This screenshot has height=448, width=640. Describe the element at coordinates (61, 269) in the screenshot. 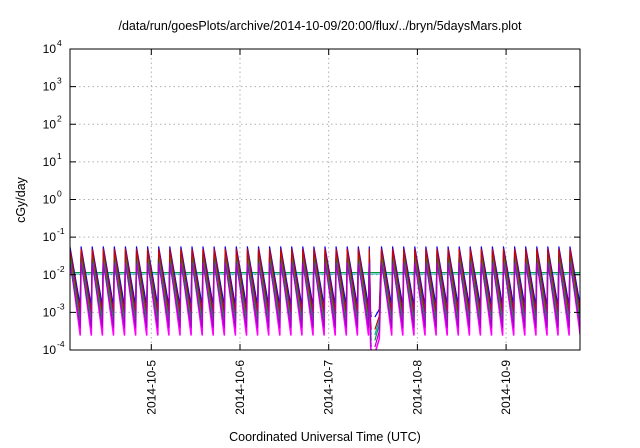

I see `y-tick-exponent: -2` at that location.